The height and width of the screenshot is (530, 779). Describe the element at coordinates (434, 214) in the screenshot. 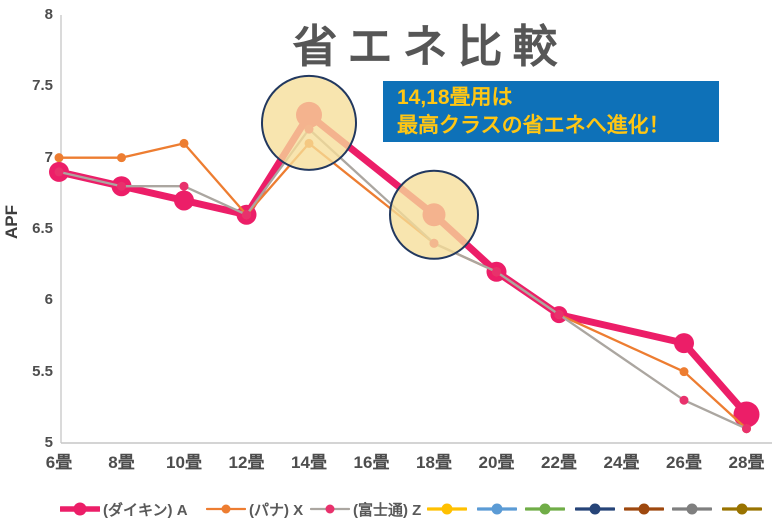

I see `highlight-circle-18畳` at that location.